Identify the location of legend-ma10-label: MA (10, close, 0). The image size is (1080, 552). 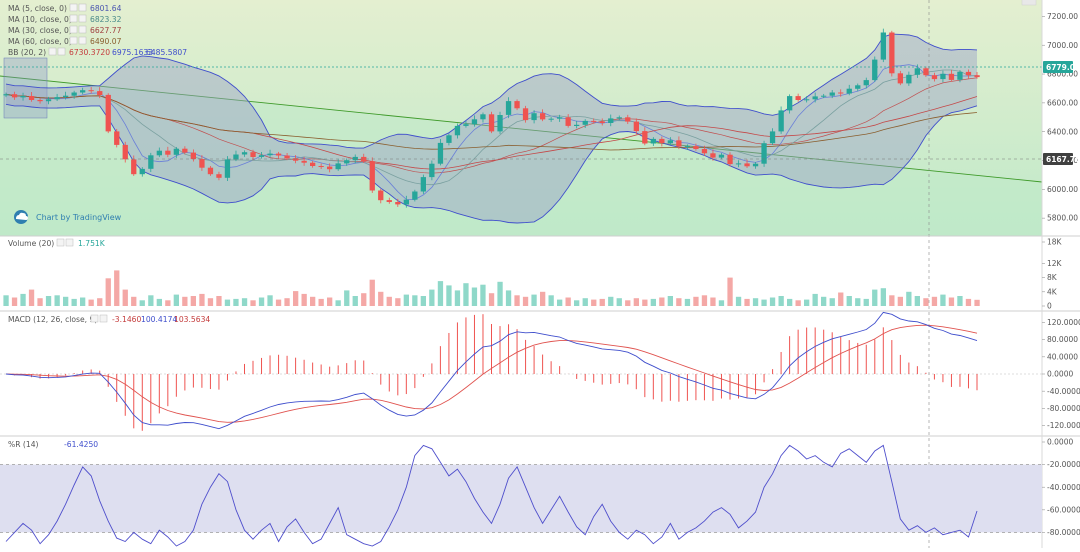
(40, 19).